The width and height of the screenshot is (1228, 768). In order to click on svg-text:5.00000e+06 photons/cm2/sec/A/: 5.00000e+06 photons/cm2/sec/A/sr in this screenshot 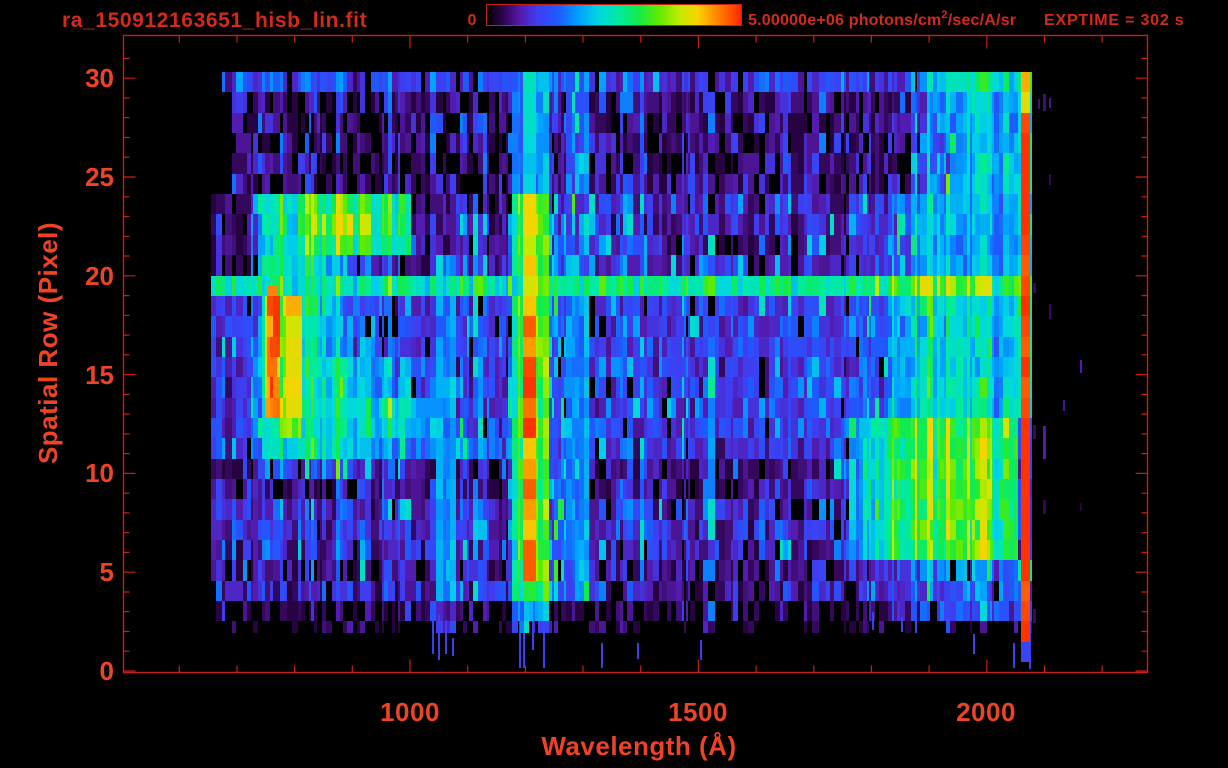, I will do `click(882, 19)`.